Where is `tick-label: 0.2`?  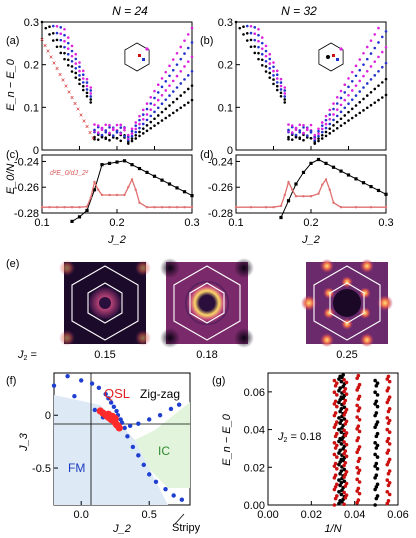 tick-label: 0.2 is located at coordinates (31, 66).